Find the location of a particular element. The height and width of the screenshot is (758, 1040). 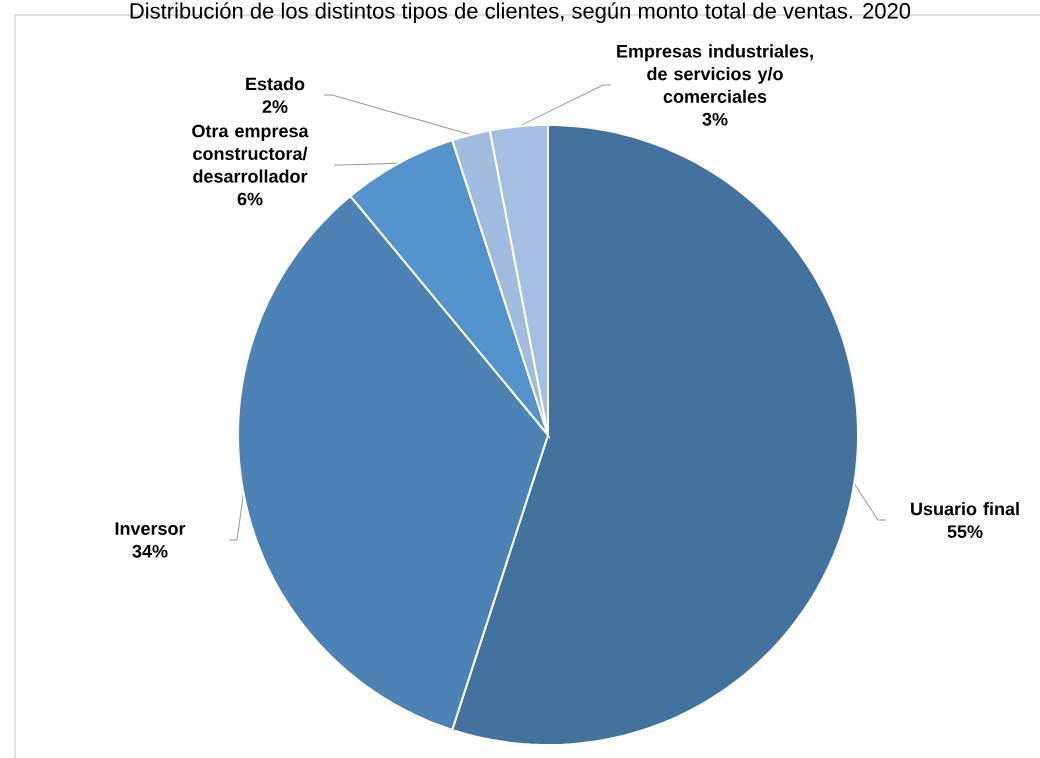

slice-label: Inversor is located at coordinates (150, 528).